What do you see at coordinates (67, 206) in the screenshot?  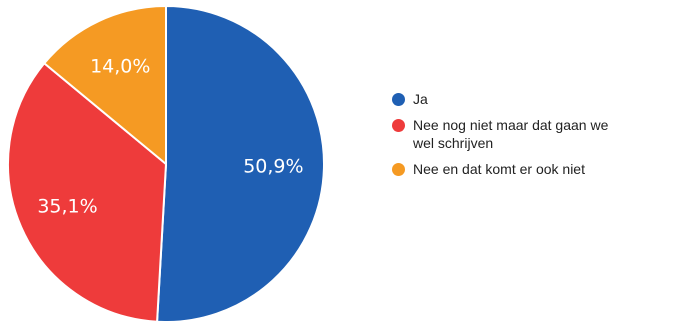 I see `slice-label-nee-nog-niet: 35,1%` at bounding box center [67, 206].